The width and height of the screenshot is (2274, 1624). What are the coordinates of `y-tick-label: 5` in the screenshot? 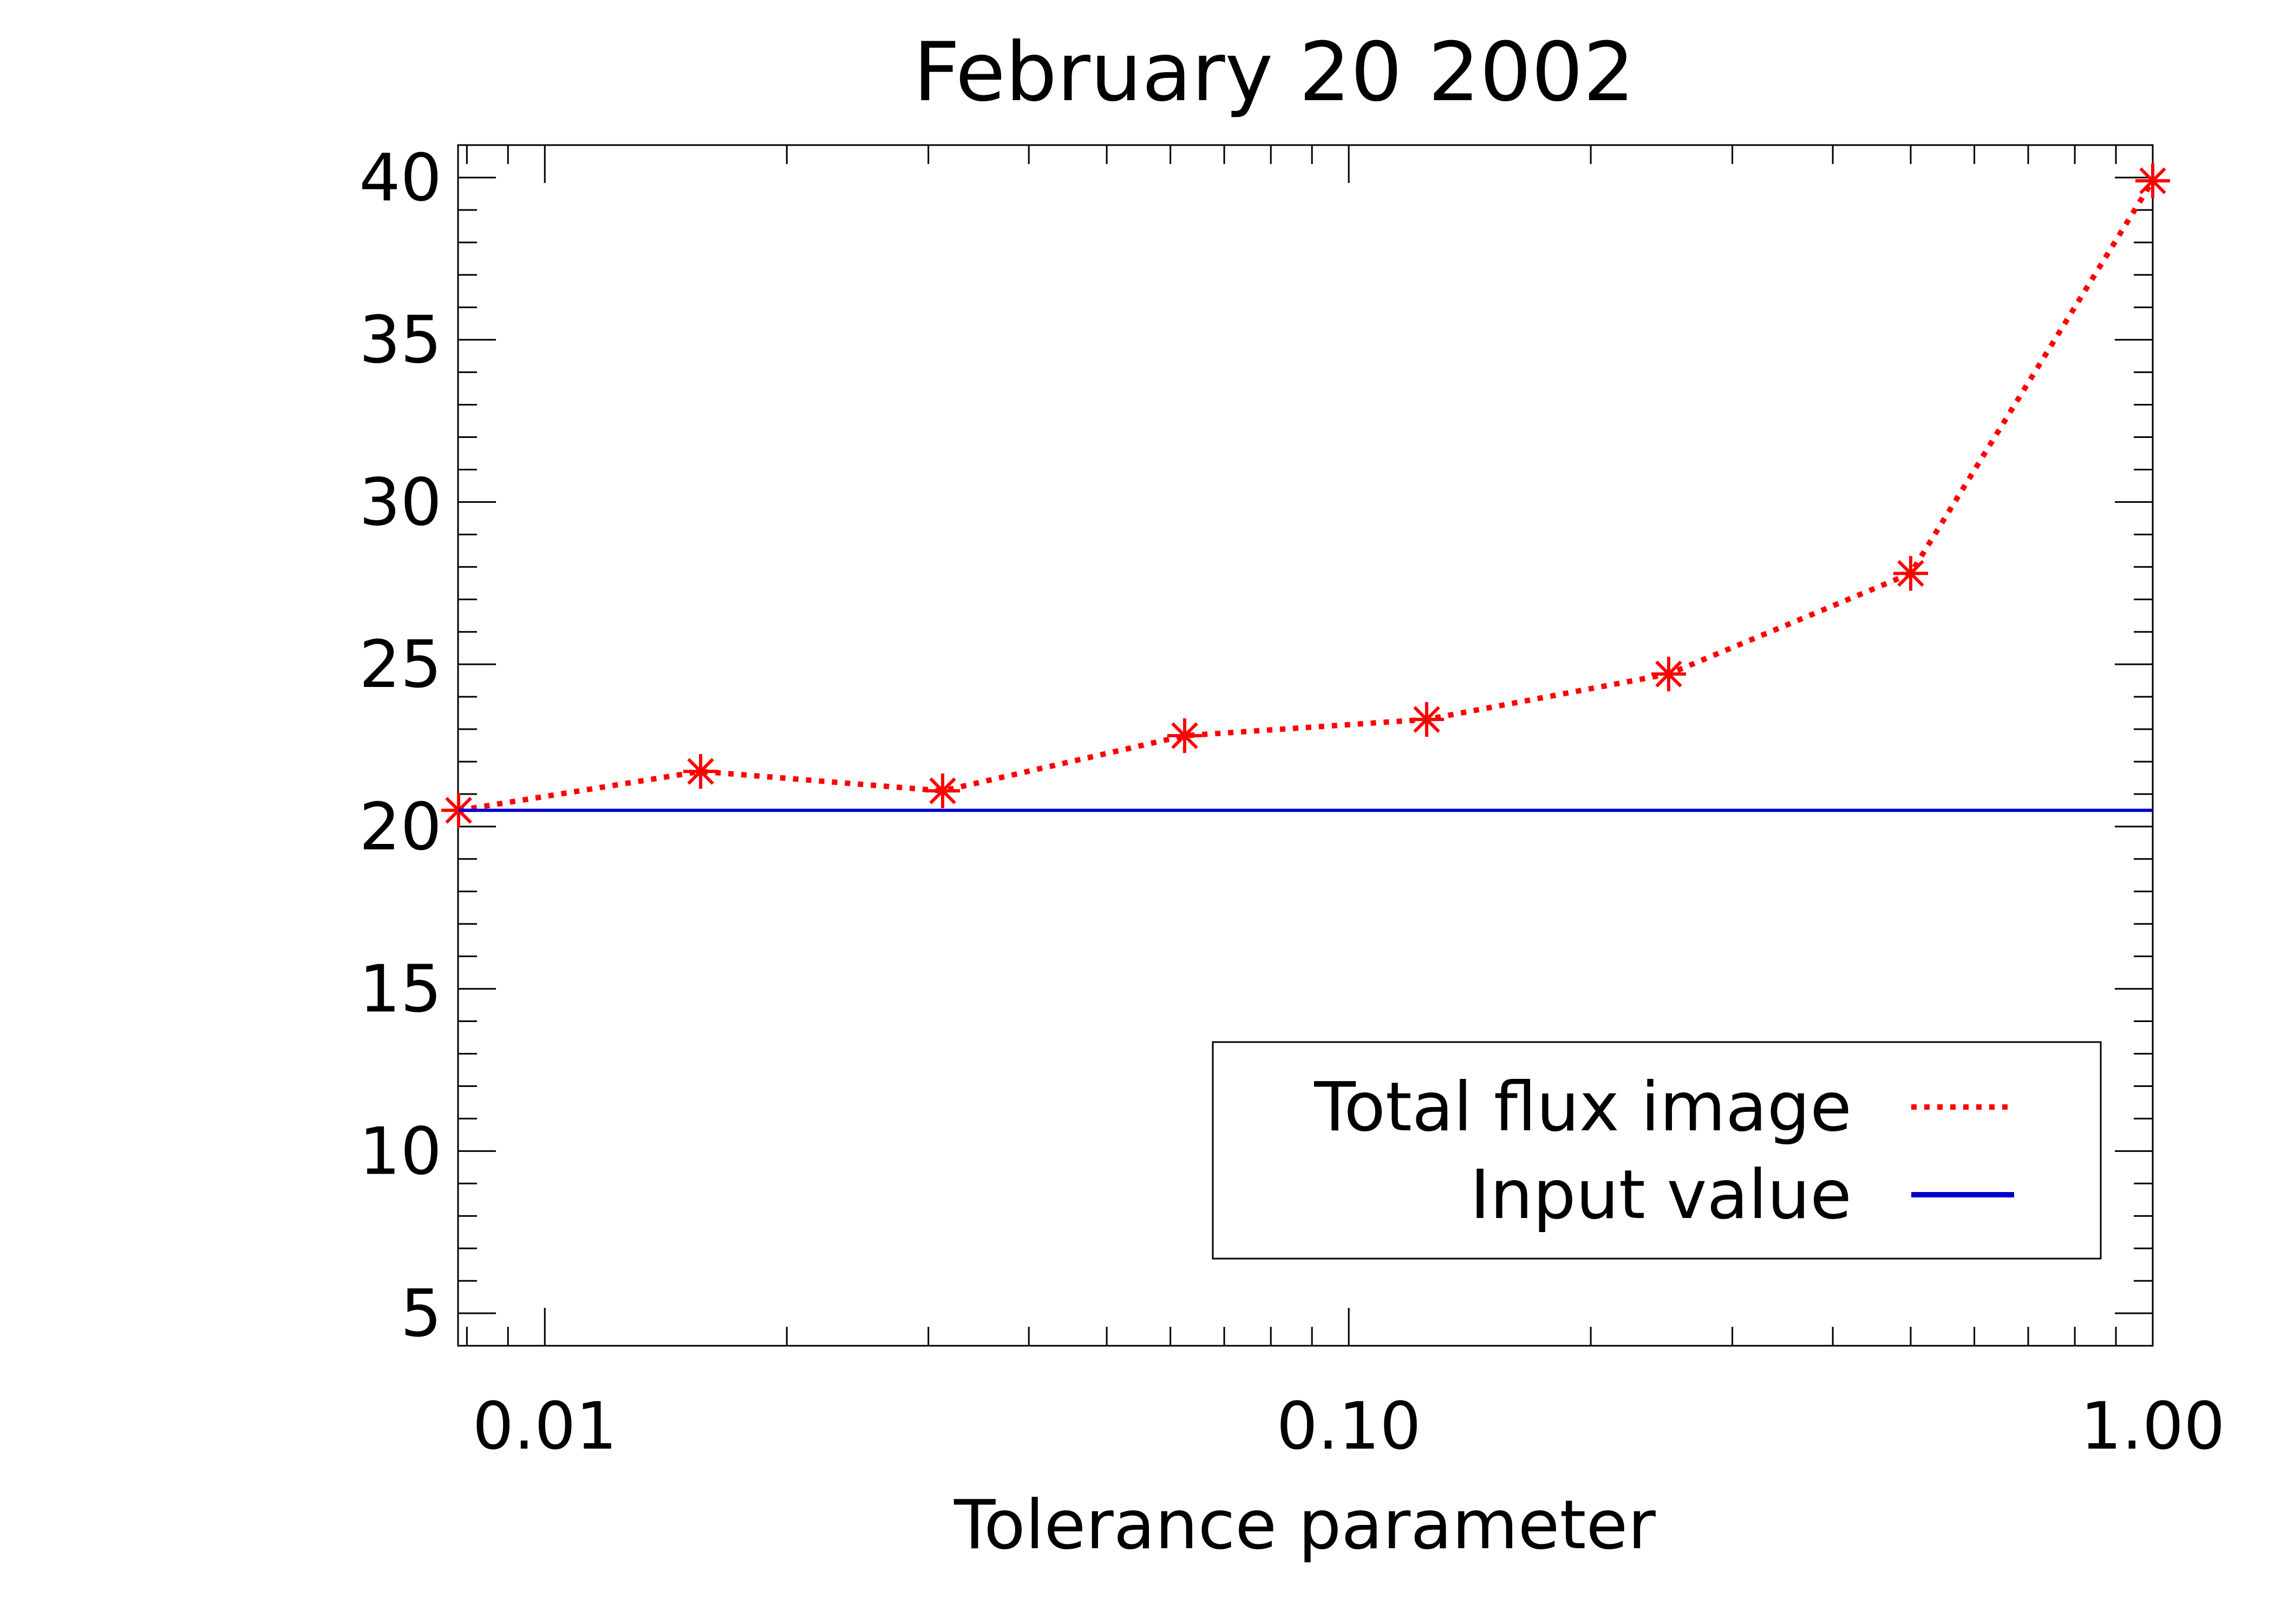 It's located at (422, 1314).